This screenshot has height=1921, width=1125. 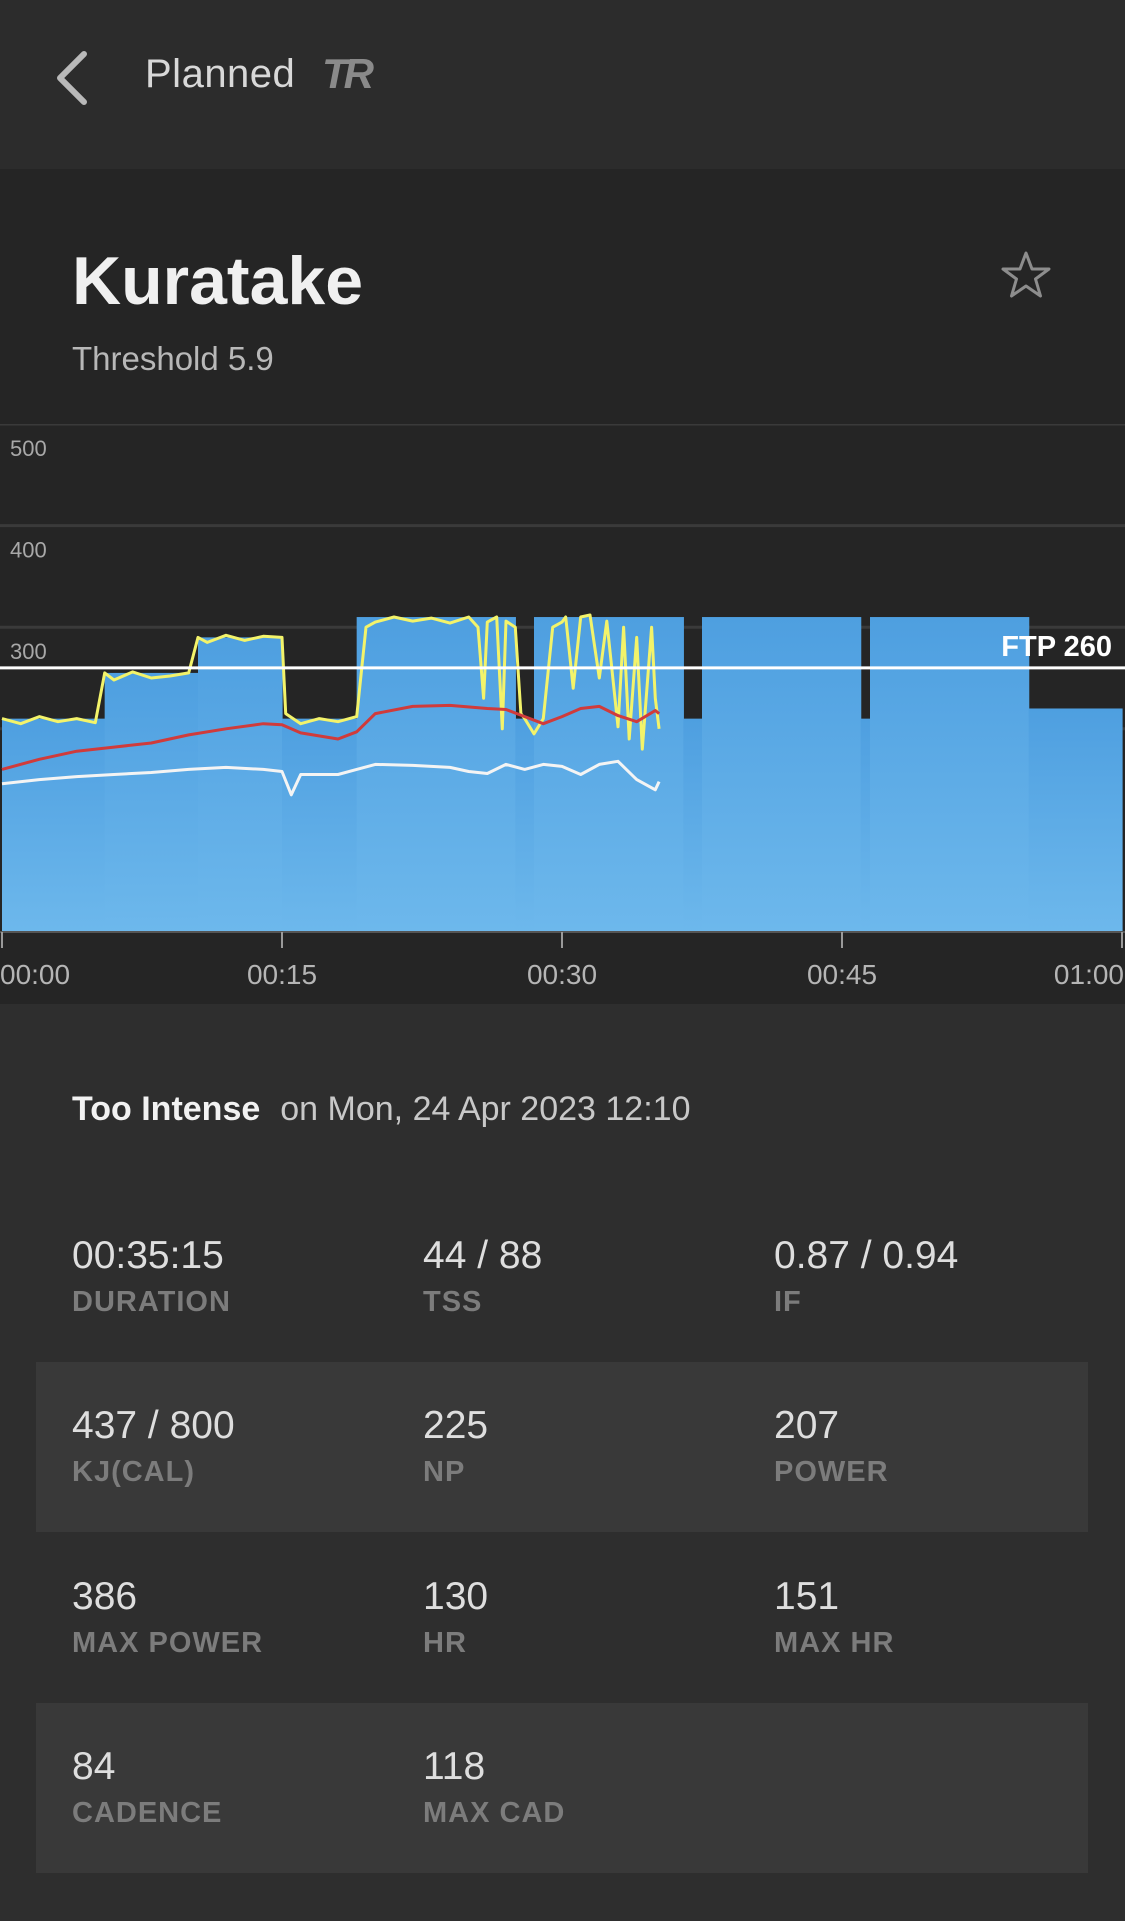 What do you see at coordinates (282, 974) in the screenshot?
I see `x-tick-label: 00:15` at bounding box center [282, 974].